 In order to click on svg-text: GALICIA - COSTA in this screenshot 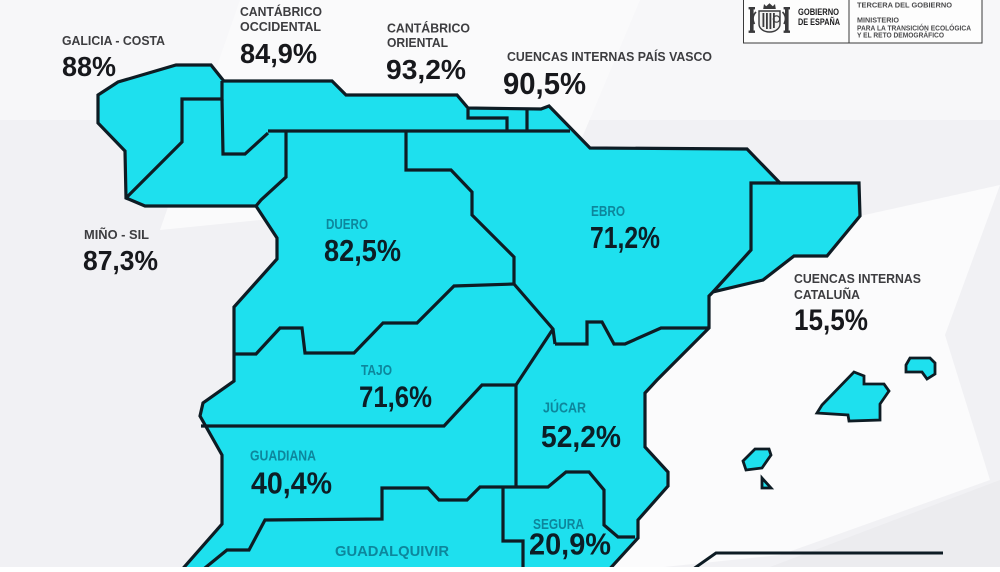, I will do `click(114, 40)`.